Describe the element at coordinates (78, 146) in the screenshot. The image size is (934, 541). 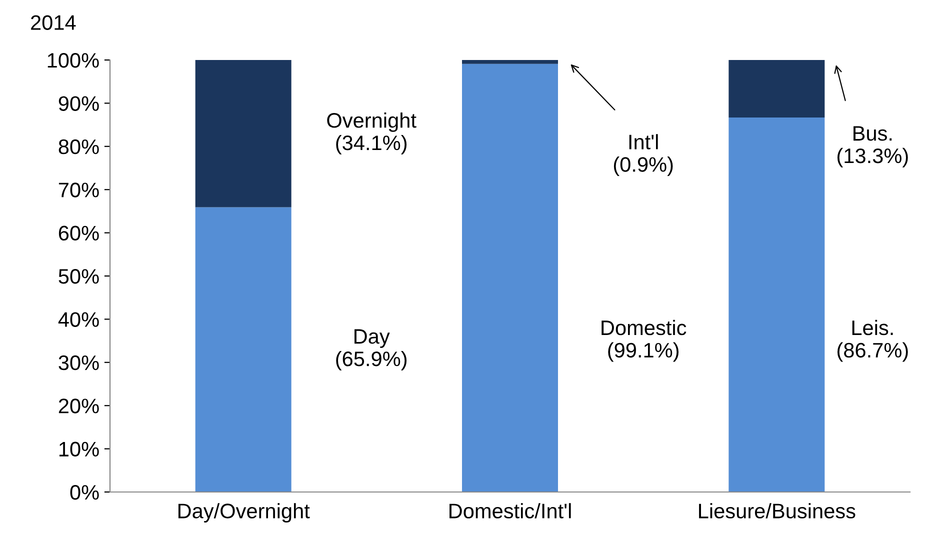
I see `y-tick-label: 80%` at that location.